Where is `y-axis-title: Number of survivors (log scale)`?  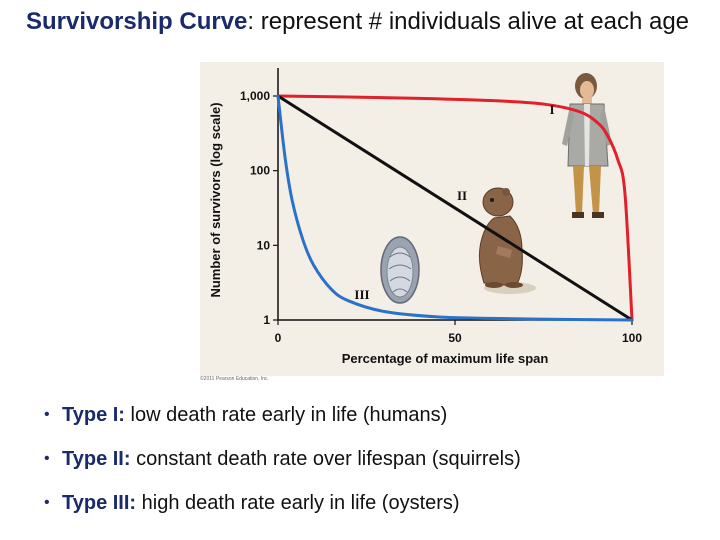
y-axis-title: Number of survivors (log scale) is located at coordinates (215, 199).